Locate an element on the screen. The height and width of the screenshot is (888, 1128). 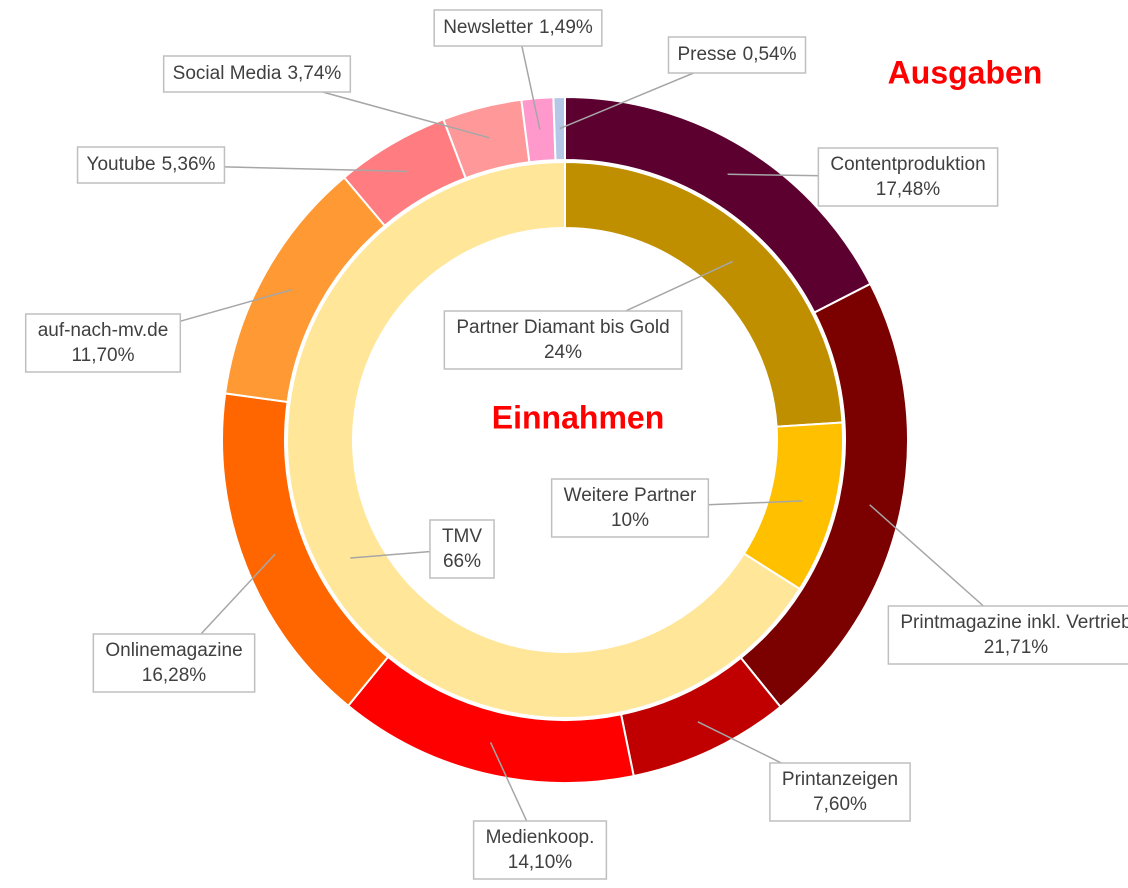
data-label: Presse 0,54% is located at coordinates (737, 55).